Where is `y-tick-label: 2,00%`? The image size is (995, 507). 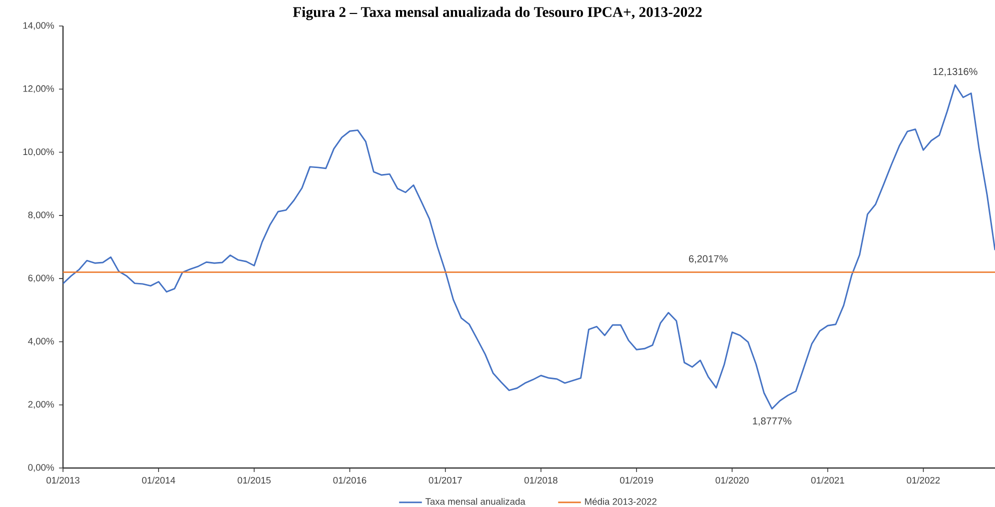
y-tick-label: 2,00% is located at coordinates (41, 405).